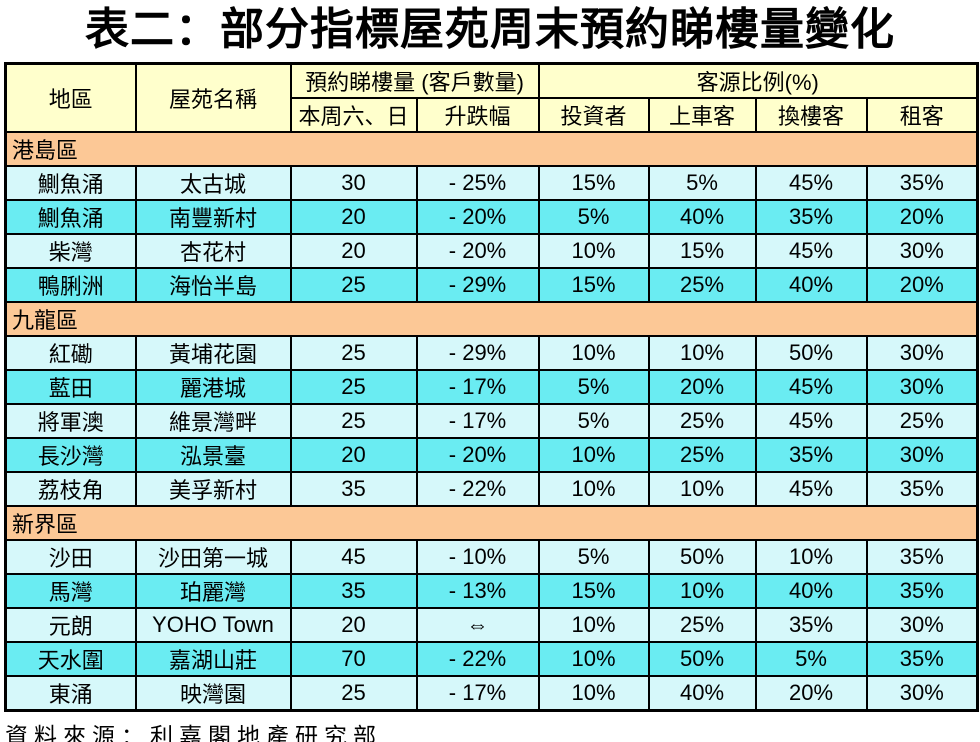 The width and height of the screenshot is (980, 742). Describe the element at coordinates (477, 557) in the screenshot. I see `cell-change: - 10%` at that location.